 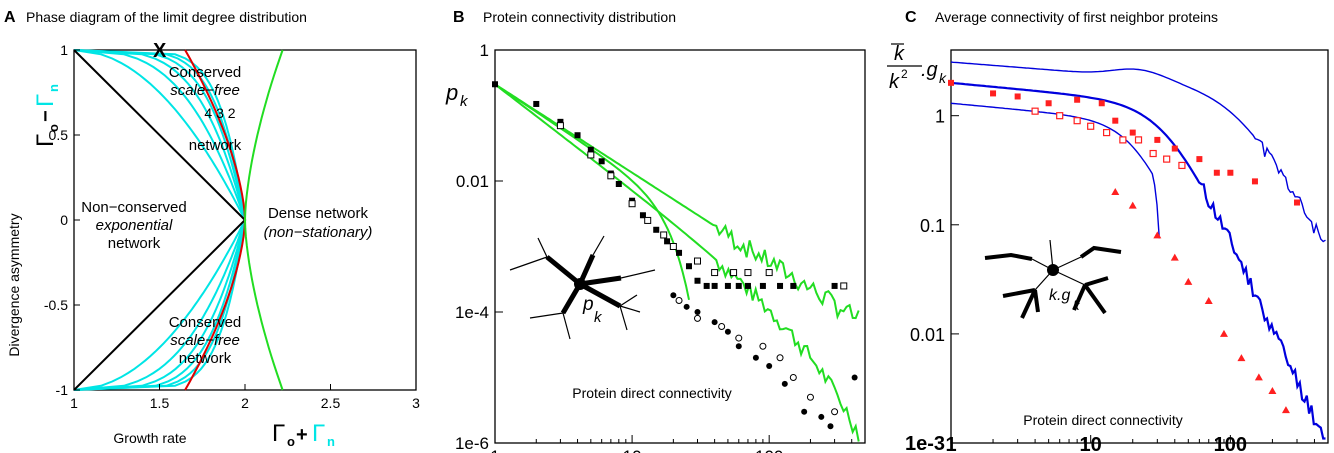 What do you see at coordinates (64, 220) in the screenshot?
I see `a-ytick-label-2: 0` at bounding box center [64, 220].